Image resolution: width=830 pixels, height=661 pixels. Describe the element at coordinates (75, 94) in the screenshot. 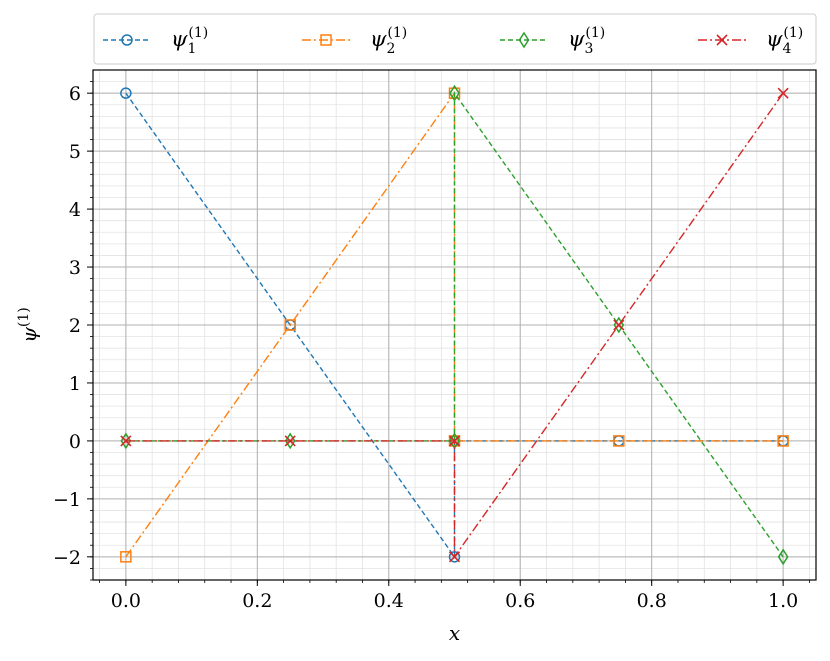

I see `y-tick-label: 6` at that location.